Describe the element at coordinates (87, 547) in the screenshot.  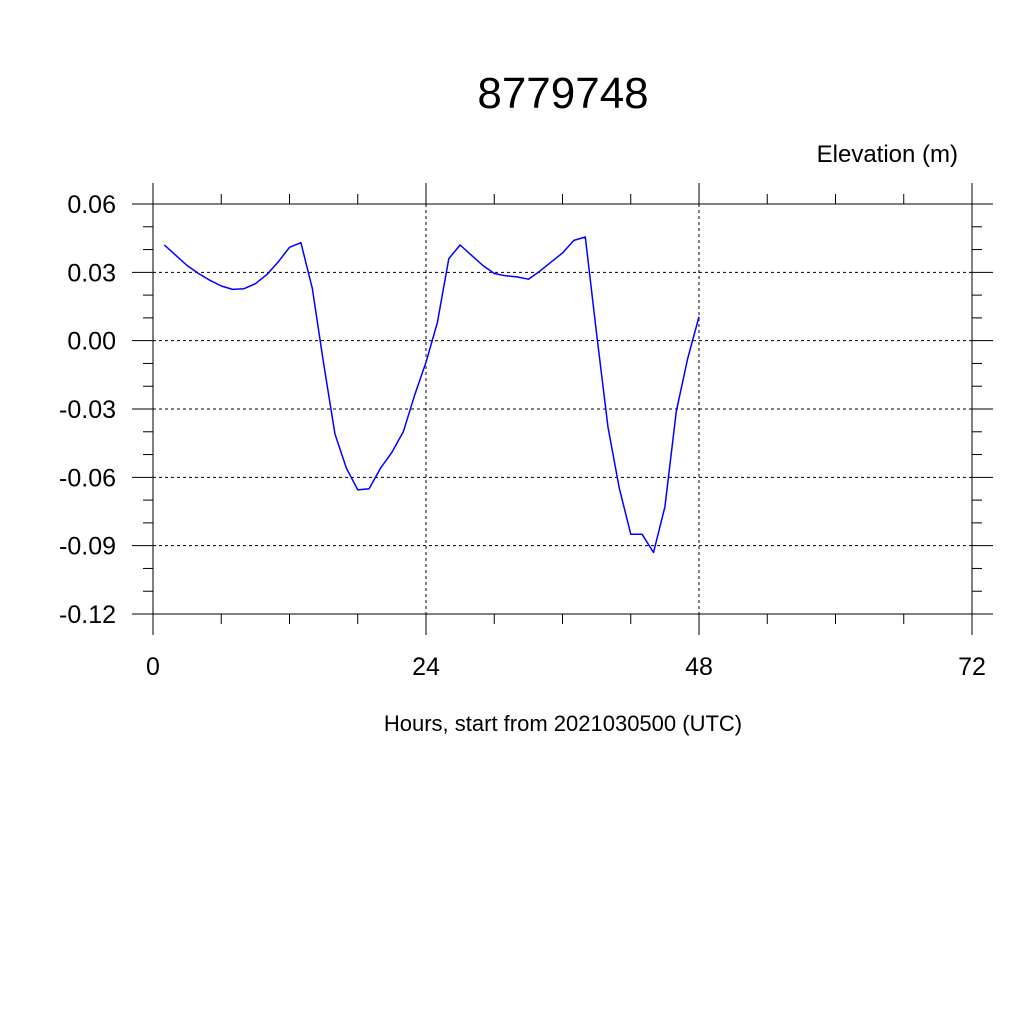
I see `y-tick-label: -0.09` at that location.